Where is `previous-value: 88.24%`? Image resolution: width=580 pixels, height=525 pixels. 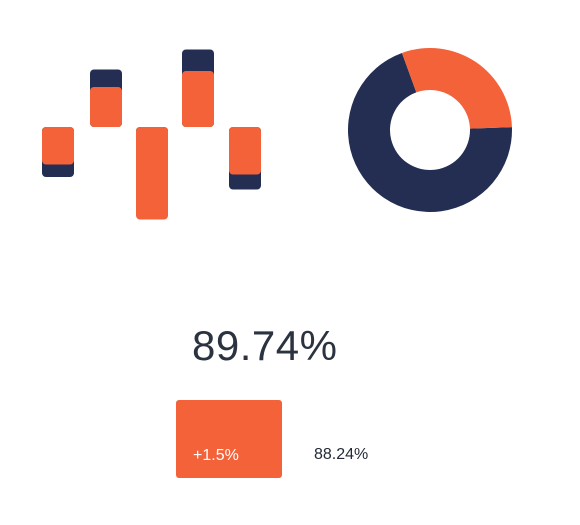 previous-value: 88.24% is located at coordinates (341, 454).